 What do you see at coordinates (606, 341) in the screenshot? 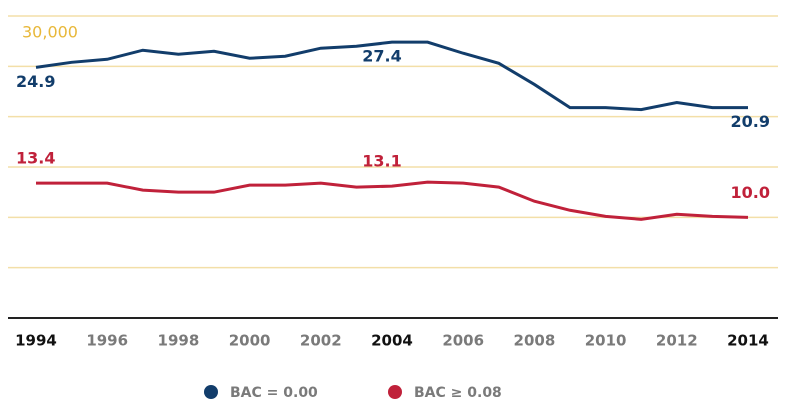
I see `x-tick-label: 2010` at bounding box center [606, 341].